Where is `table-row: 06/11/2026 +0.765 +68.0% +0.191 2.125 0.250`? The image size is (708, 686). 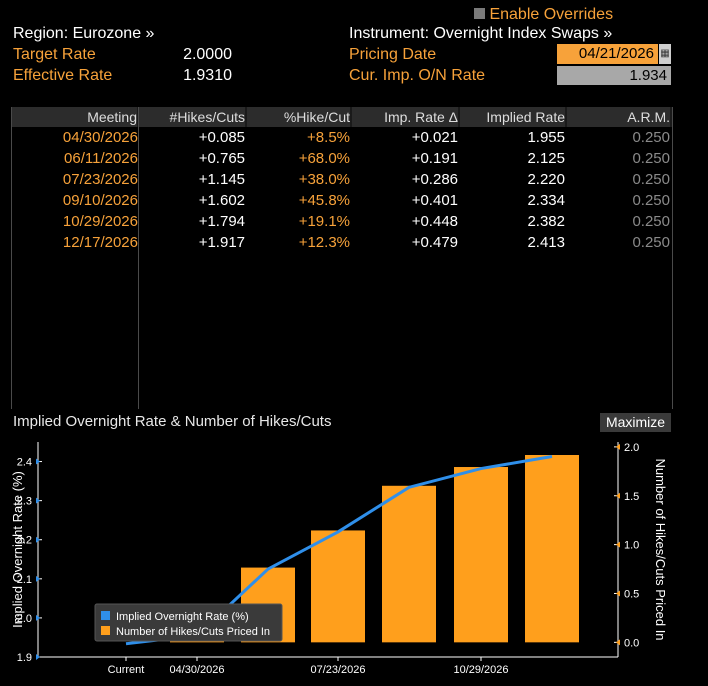
table-row: 06/11/2026 +0.765 +68.0% +0.191 2.125 0.250 is located at coordinates (342, 158).